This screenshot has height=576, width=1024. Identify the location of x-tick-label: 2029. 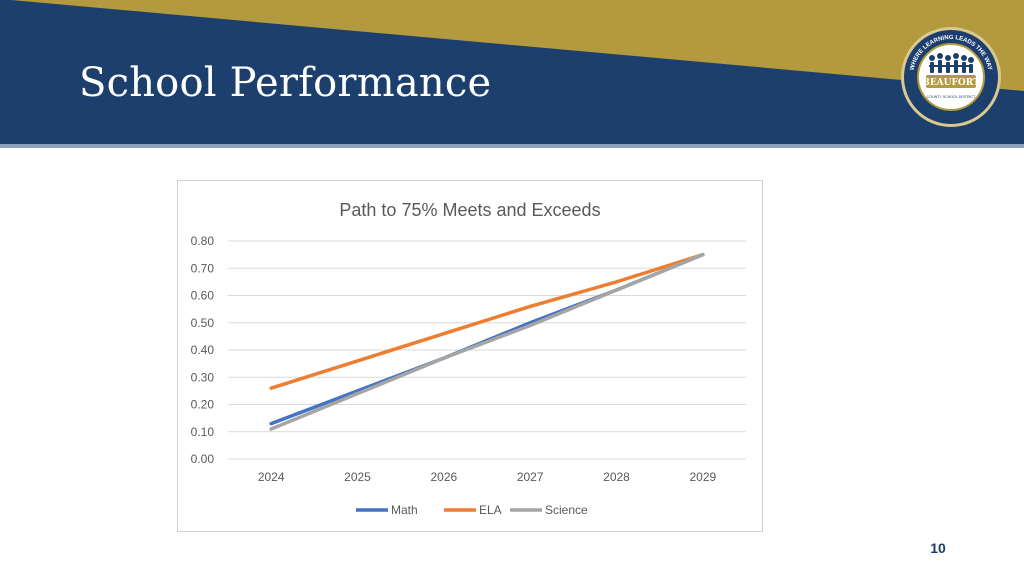
(702, 477).